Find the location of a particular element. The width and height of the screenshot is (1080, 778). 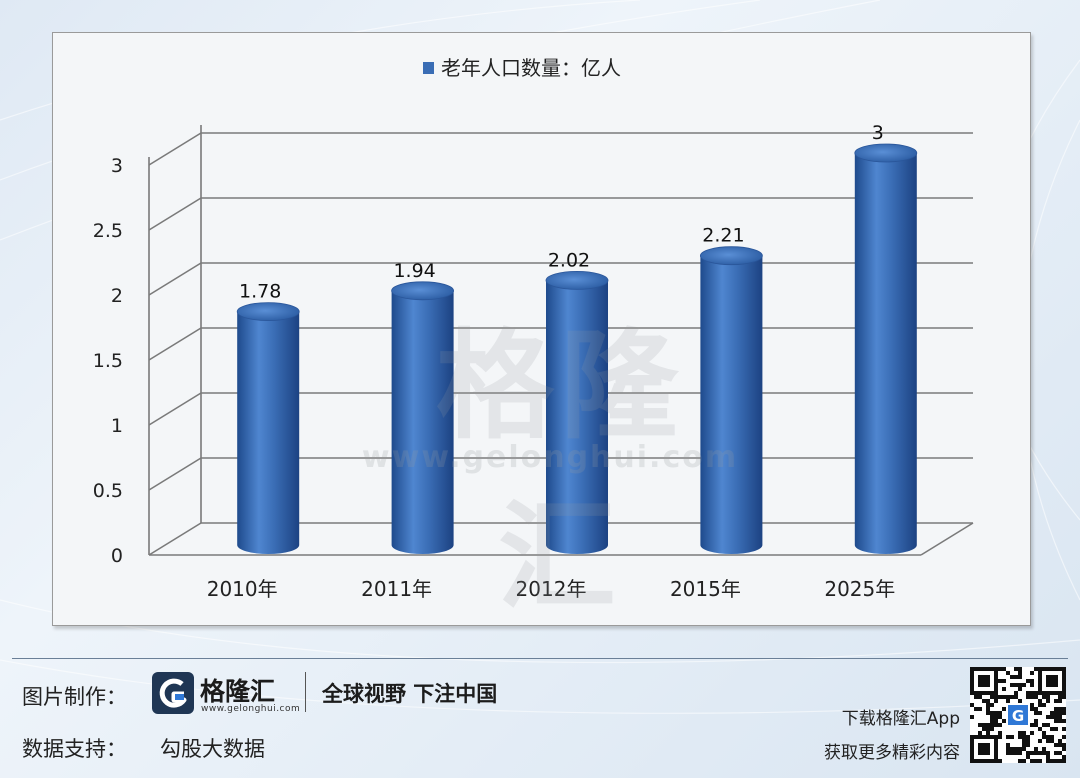

y-tick-label: 2.5 is located at coordinates (108, 231).